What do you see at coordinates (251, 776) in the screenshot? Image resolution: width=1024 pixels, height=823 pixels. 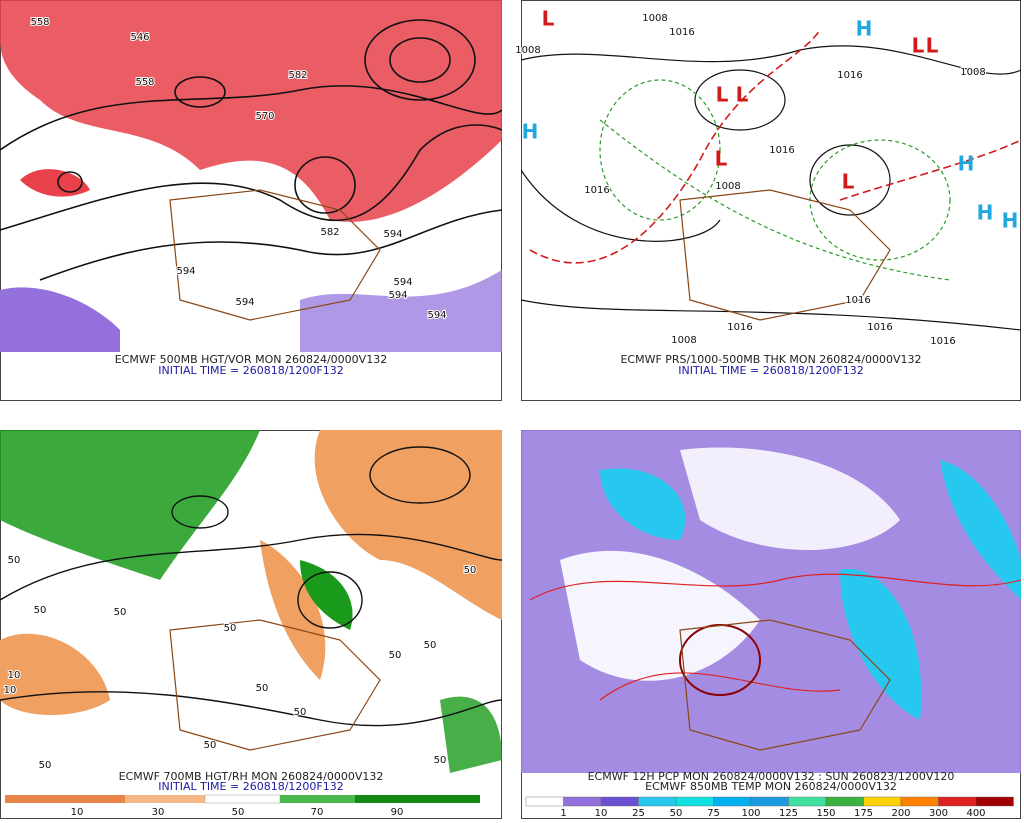 I see `caption: ECMWF 700MB HGT/RH MON 260824/0000V132` at bounding box center [251, 776].